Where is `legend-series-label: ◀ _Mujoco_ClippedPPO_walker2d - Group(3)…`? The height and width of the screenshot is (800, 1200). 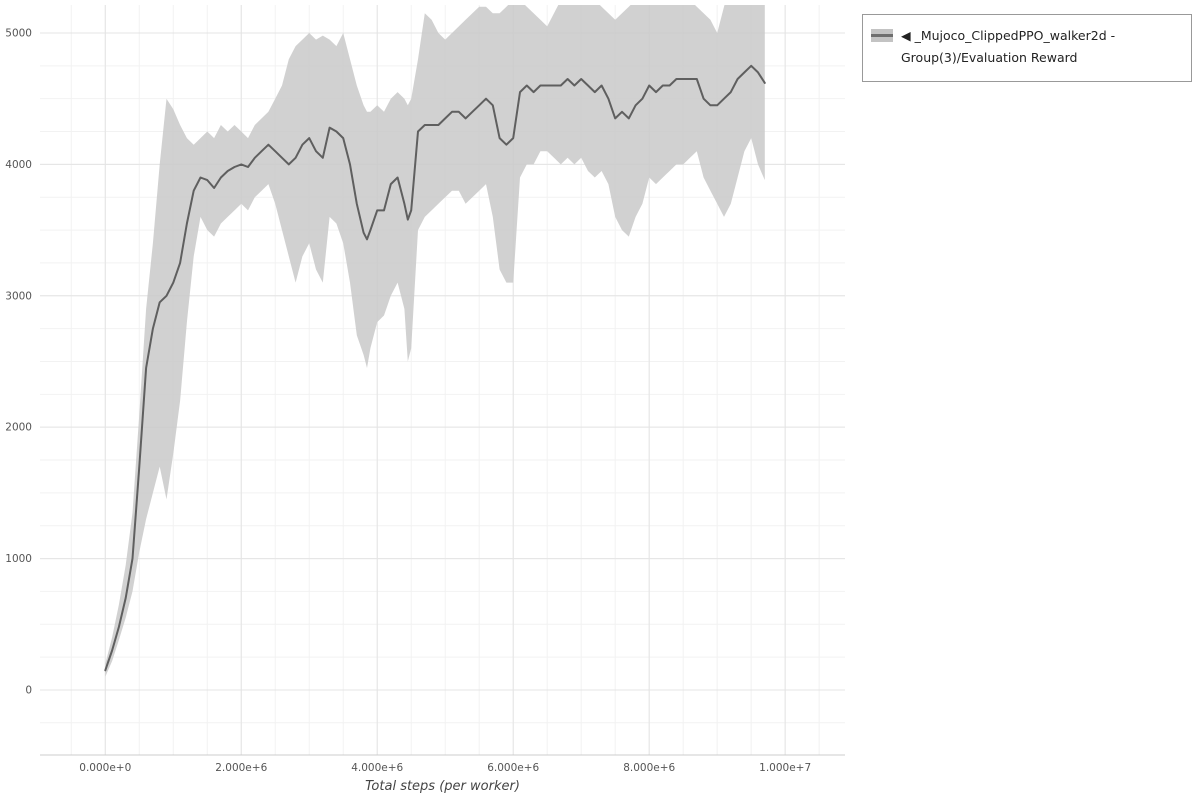 legend-series-label: ◀ _Mujoco_ClippedPPO_walker2d - Group(3)… is located at coordinates (1008, 46).